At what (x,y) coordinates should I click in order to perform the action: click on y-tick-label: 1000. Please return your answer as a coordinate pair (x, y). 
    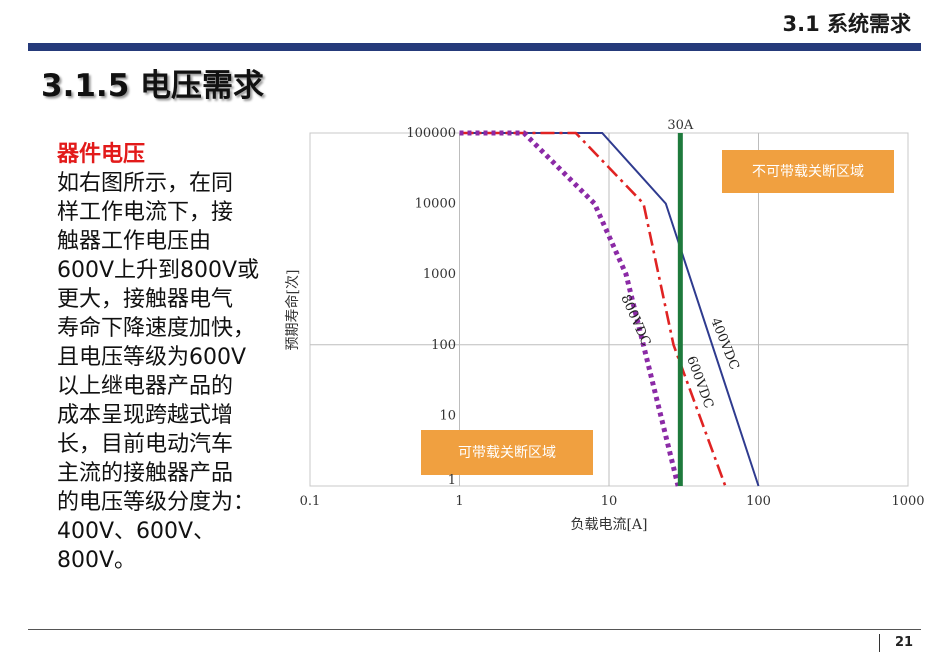
    Looking at the image, I should click on (439, 274).